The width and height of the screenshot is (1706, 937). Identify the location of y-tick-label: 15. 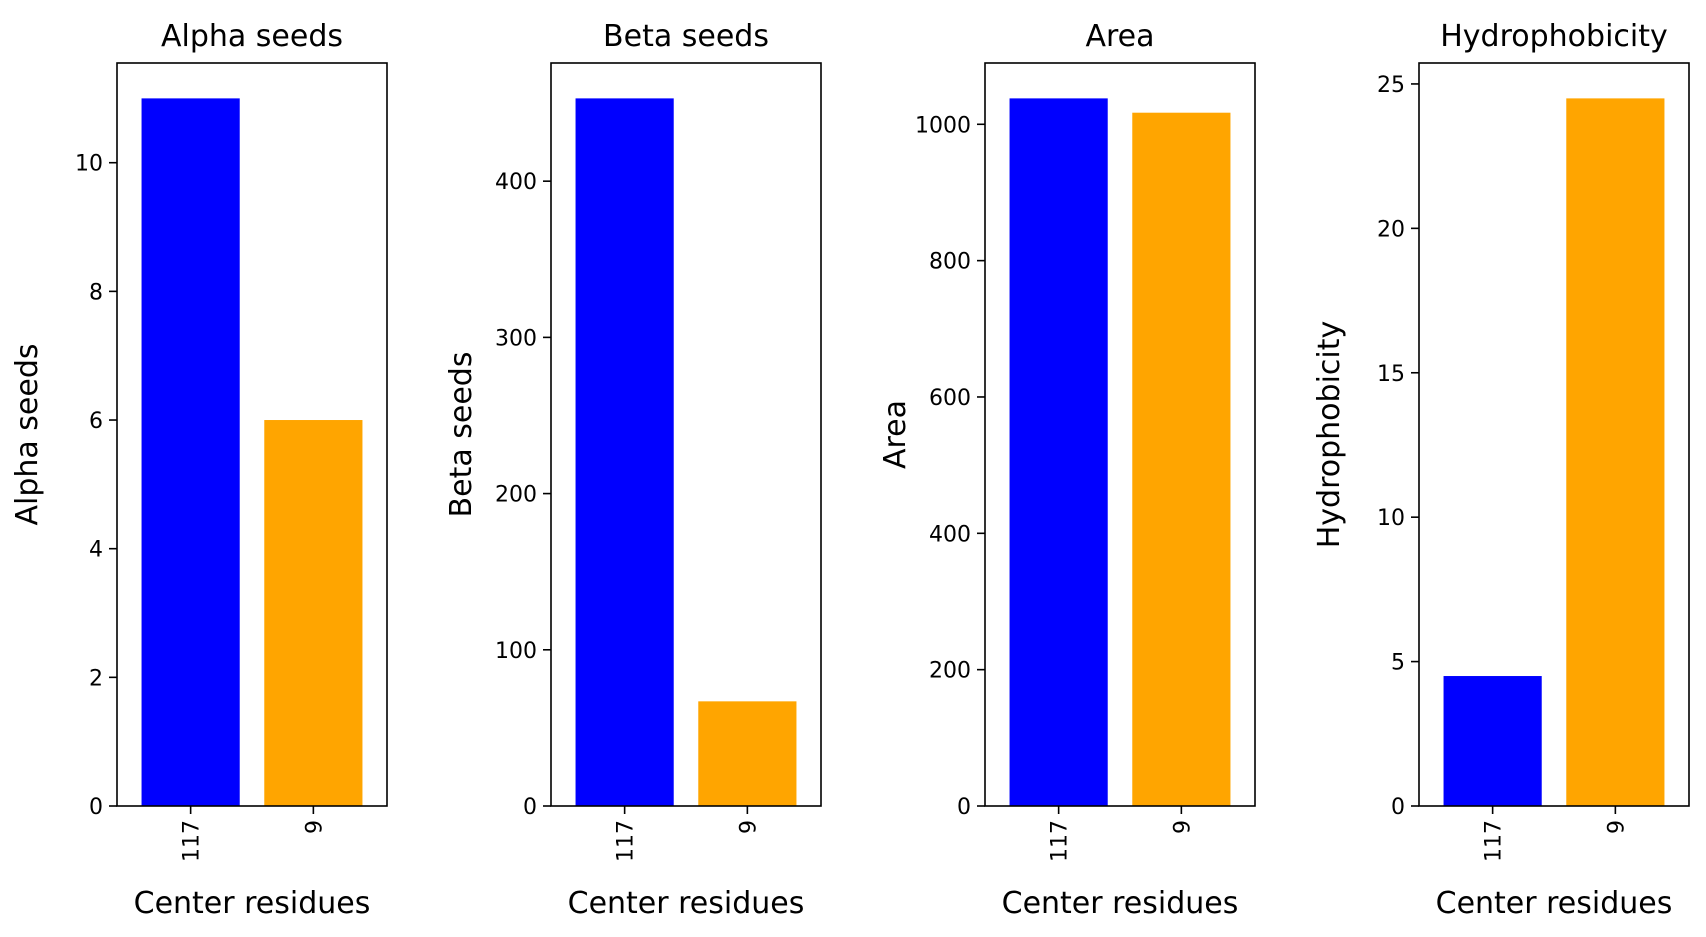
(1391, 374).